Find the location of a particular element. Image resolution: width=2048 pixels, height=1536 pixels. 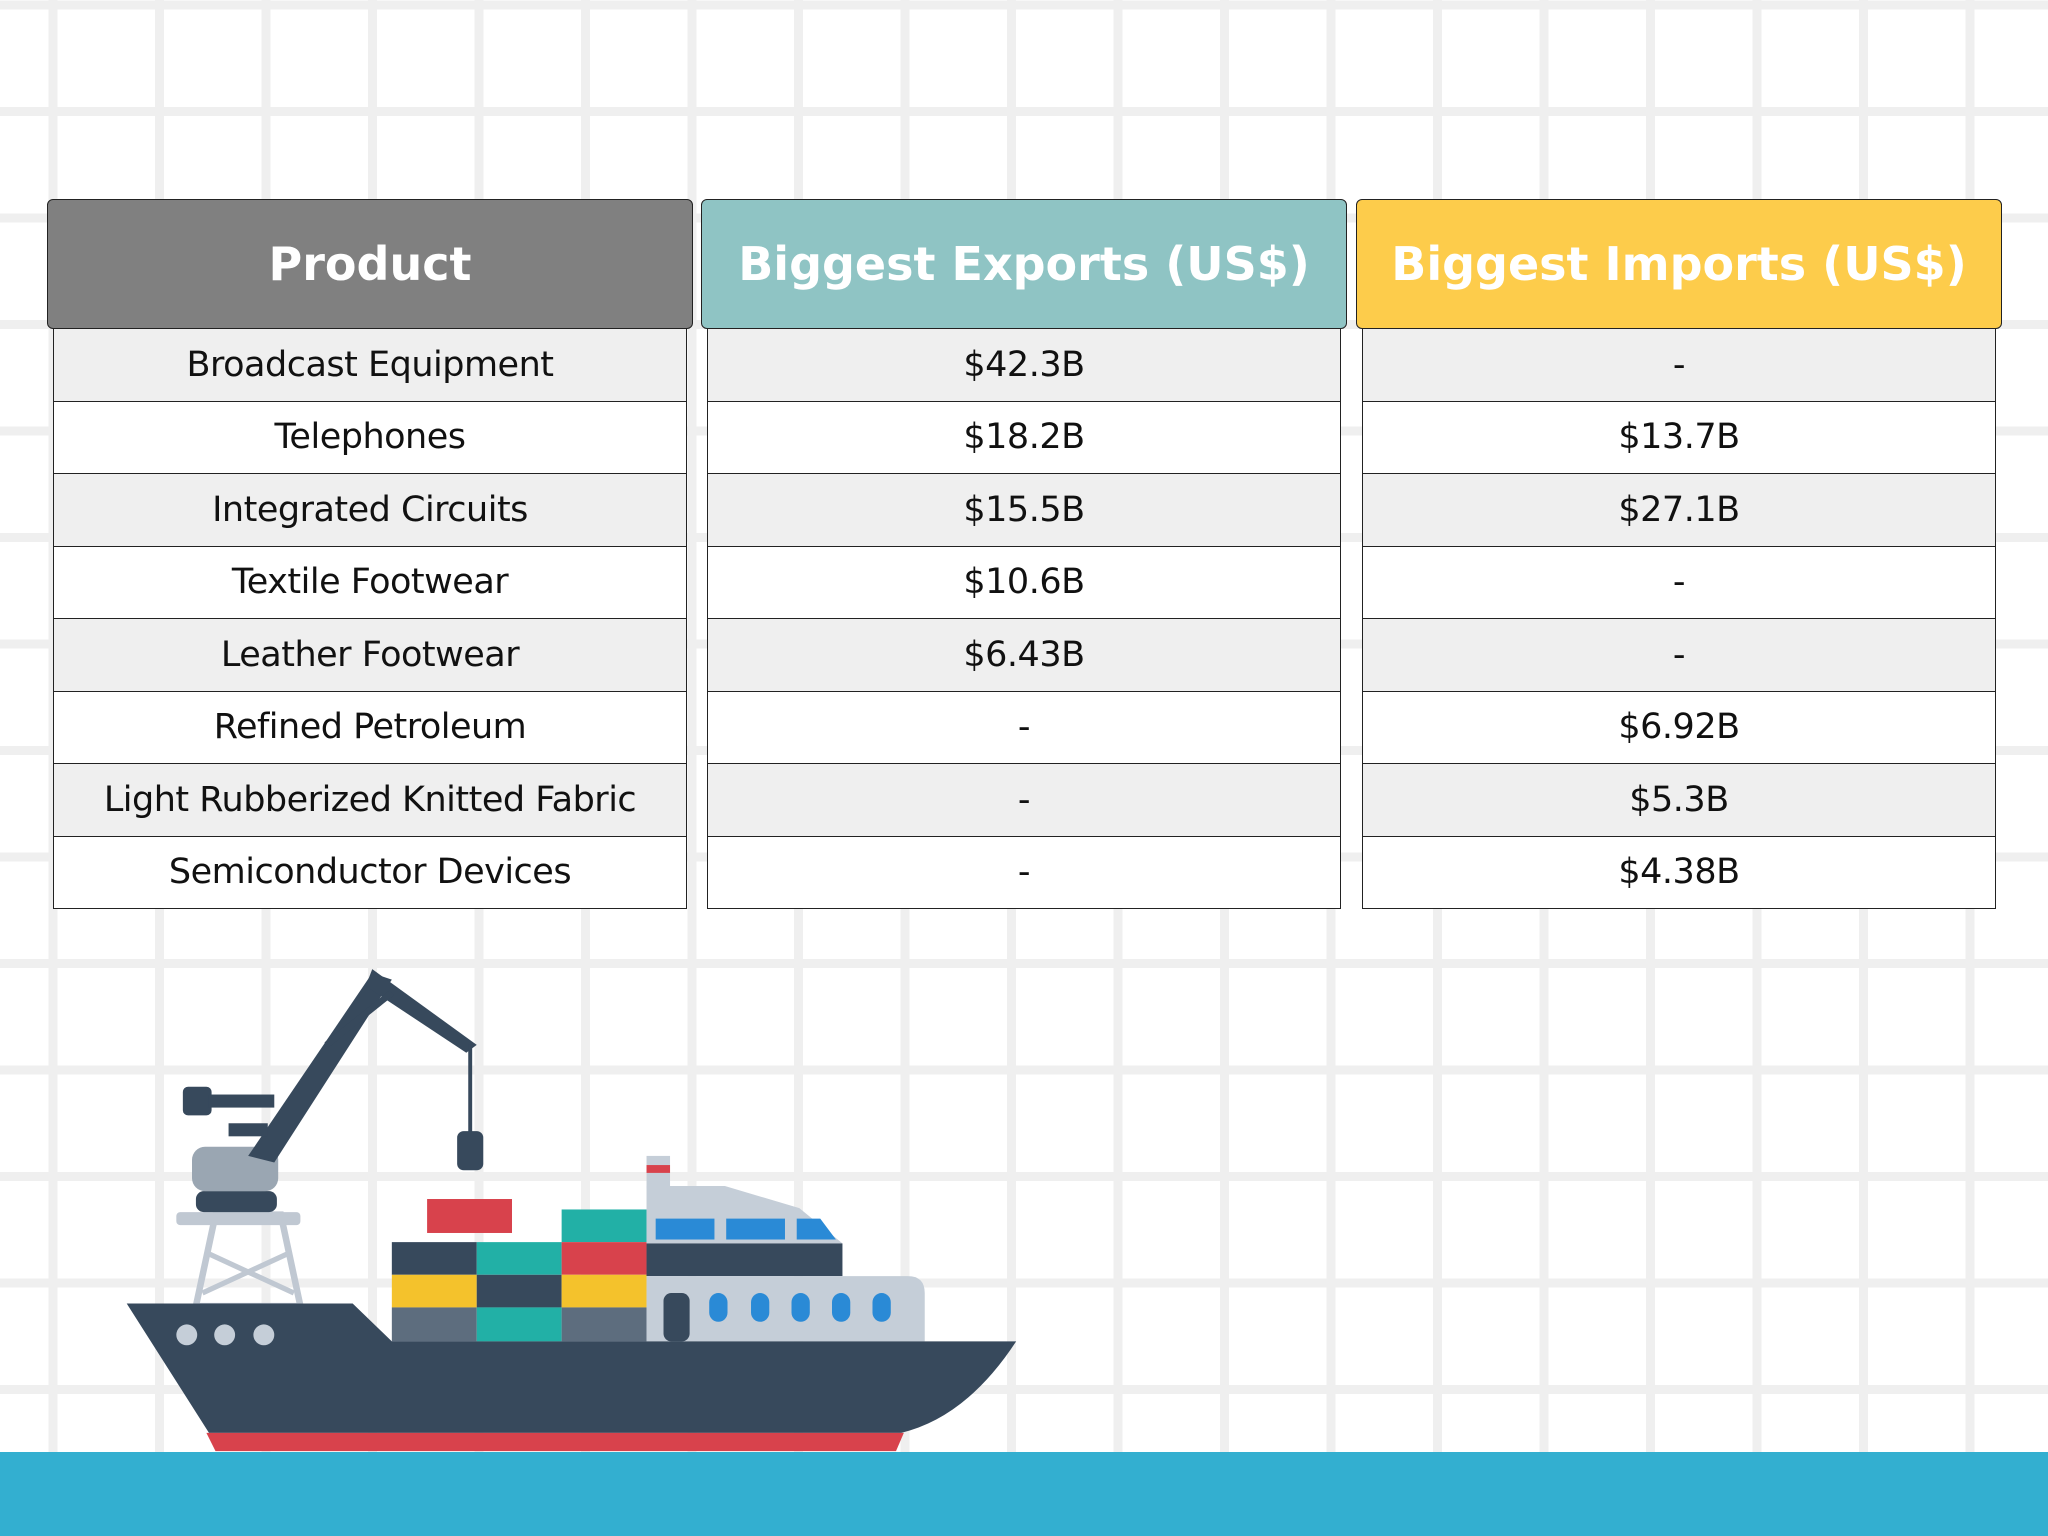

column-header: Biggest Exports (US$) is located at coordinates (1024, 264).